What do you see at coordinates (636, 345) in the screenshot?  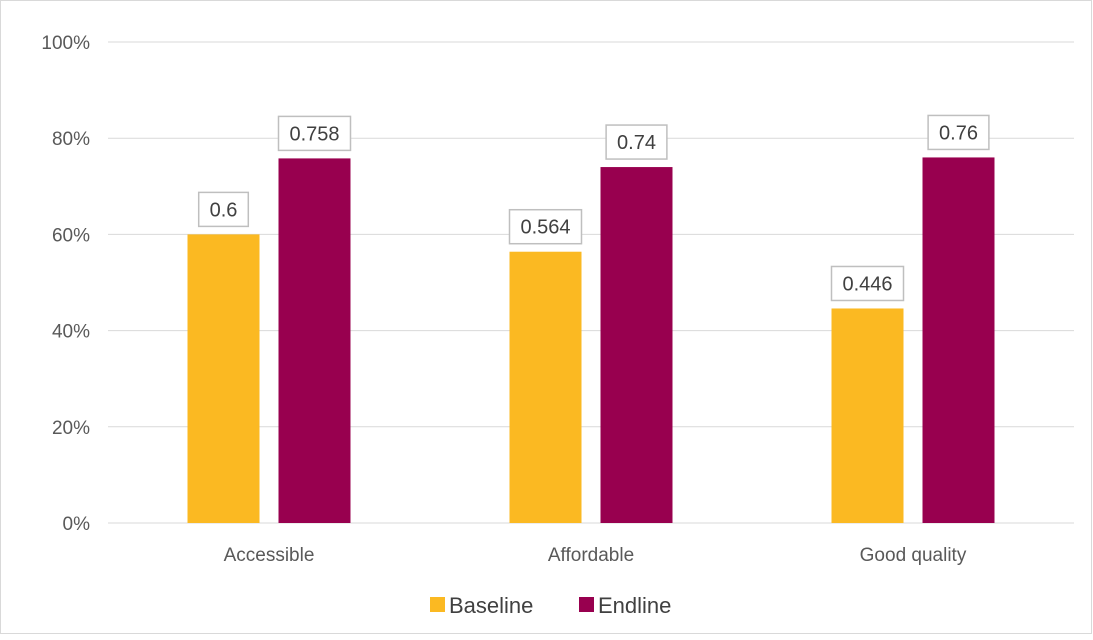 I see `bar-endline-affordable` at bounding box center [636, 345].